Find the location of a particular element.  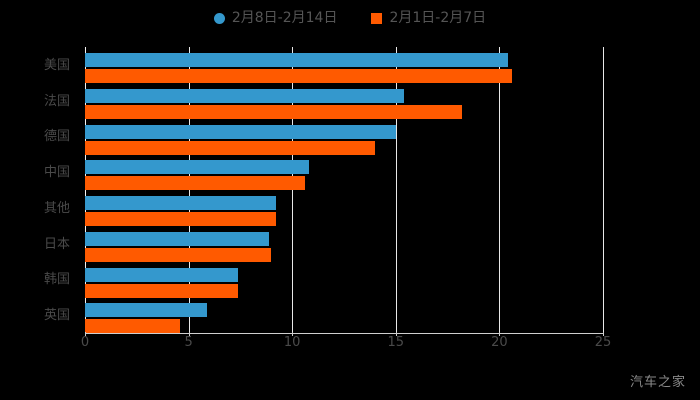

chart-legend: 2月8日-2月14日 2月1日-2月7日 is located at coordinates (350, 18).